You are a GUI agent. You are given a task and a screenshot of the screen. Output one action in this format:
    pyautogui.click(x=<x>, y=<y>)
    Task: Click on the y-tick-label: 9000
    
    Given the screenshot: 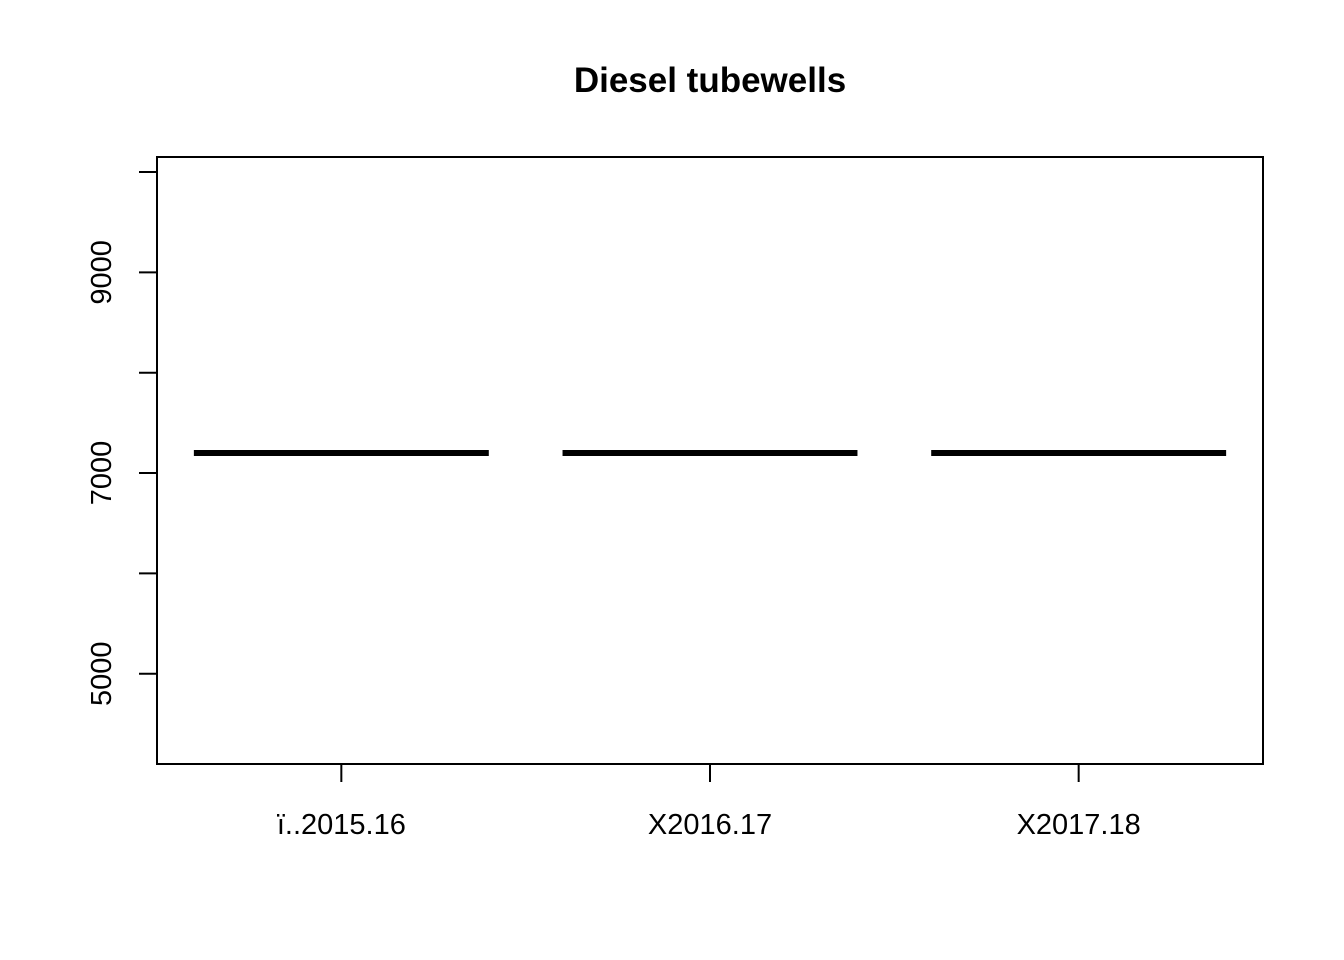 What is the action you would take?
    pyautogui.click(x=102, y=272)
    